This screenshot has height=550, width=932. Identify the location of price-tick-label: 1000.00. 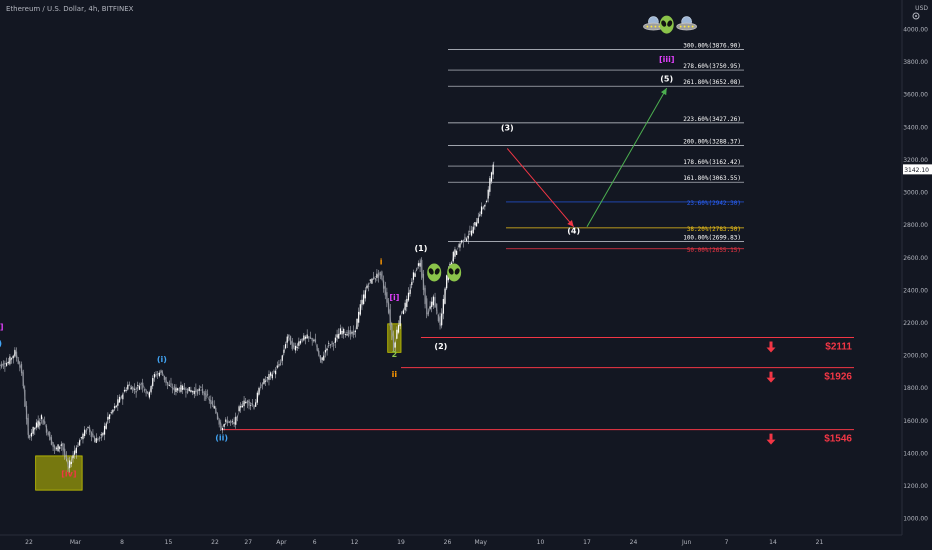
(915, 519).